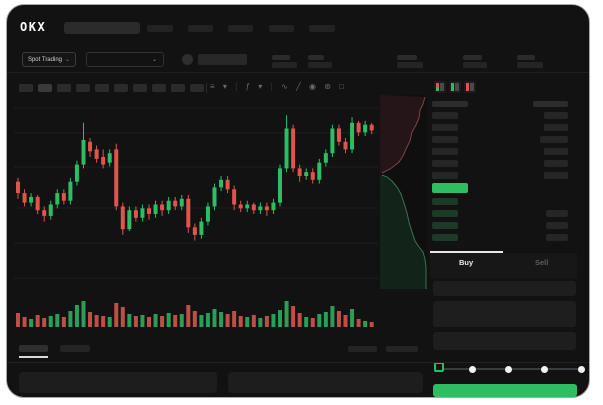 The height and width of the screenshot is (405, 603). I want to click on chart-type-icon: ≡, so click(212, 86).